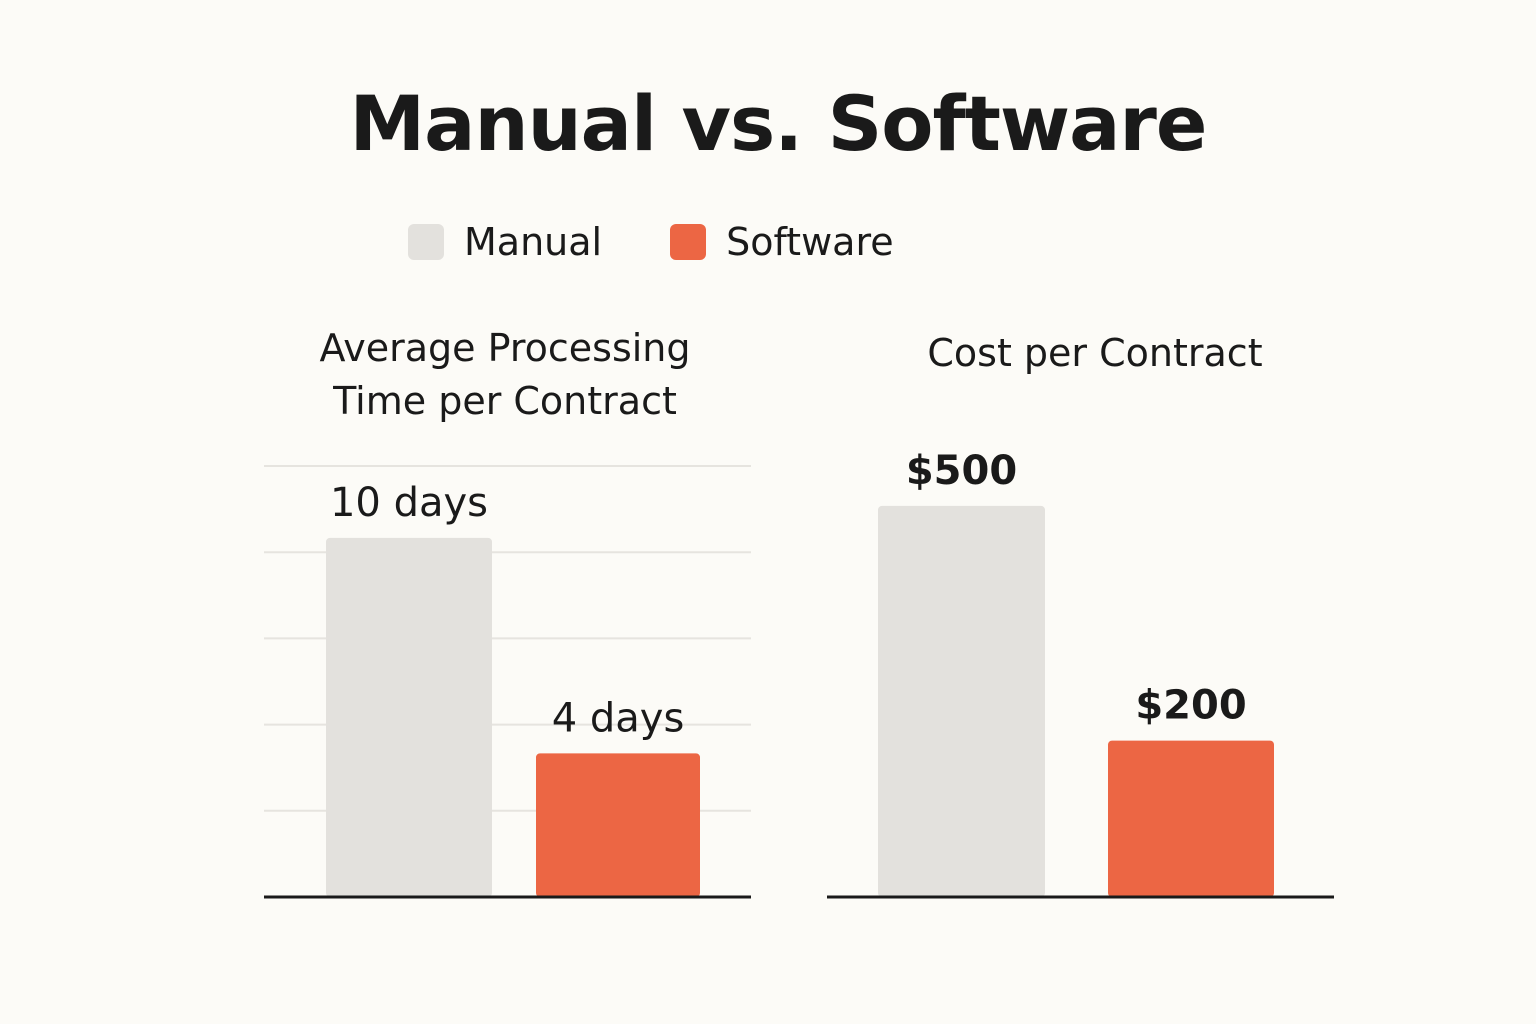 This screenshot has width=1536, height=1024. Describe the element at coordinates (1190, 706) in the screenshot. I see `data-label: $200` at that location.